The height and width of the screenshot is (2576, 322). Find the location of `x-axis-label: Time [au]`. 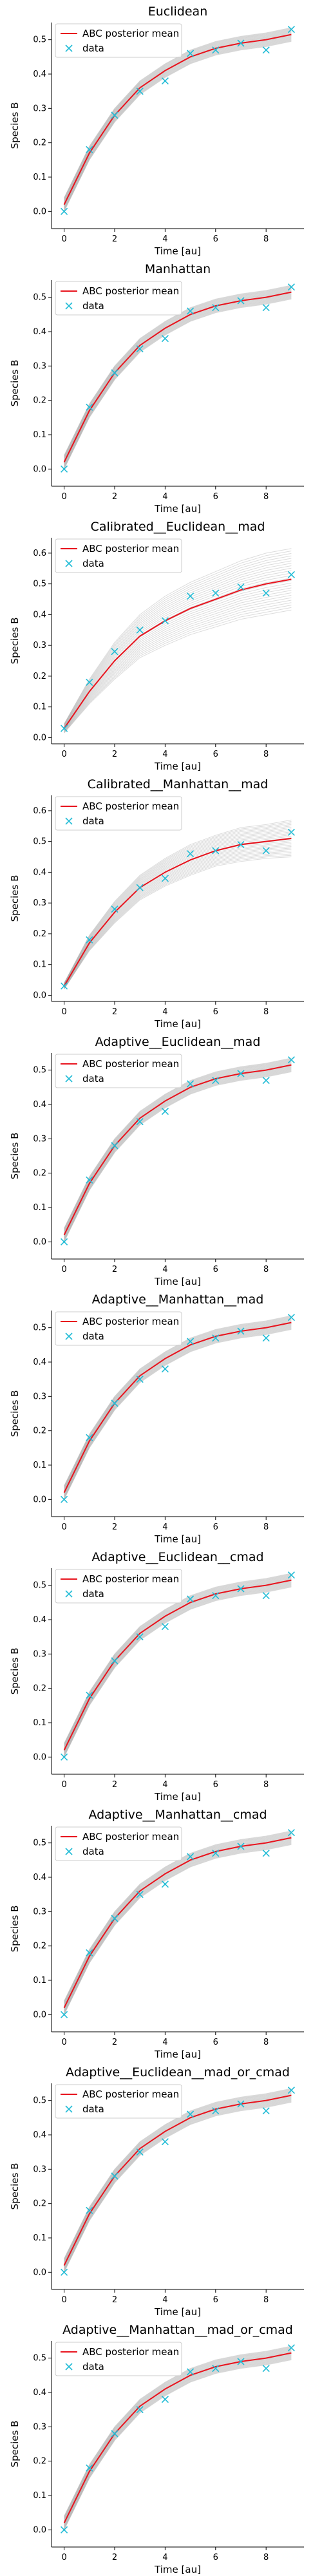

x-axis-label: Time [au] is located at coordinates (177, 2569).